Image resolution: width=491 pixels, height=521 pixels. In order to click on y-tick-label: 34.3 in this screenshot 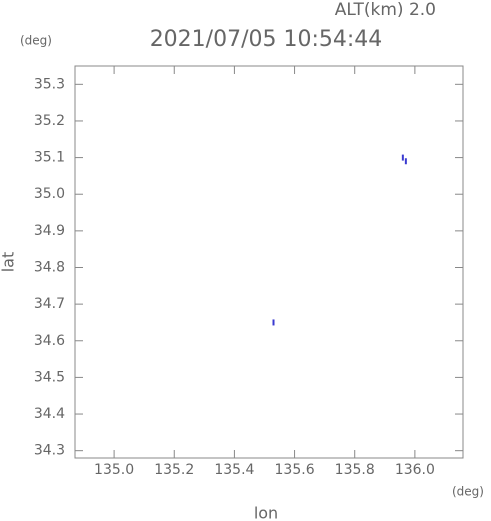, I will do `click(49, 451)`.